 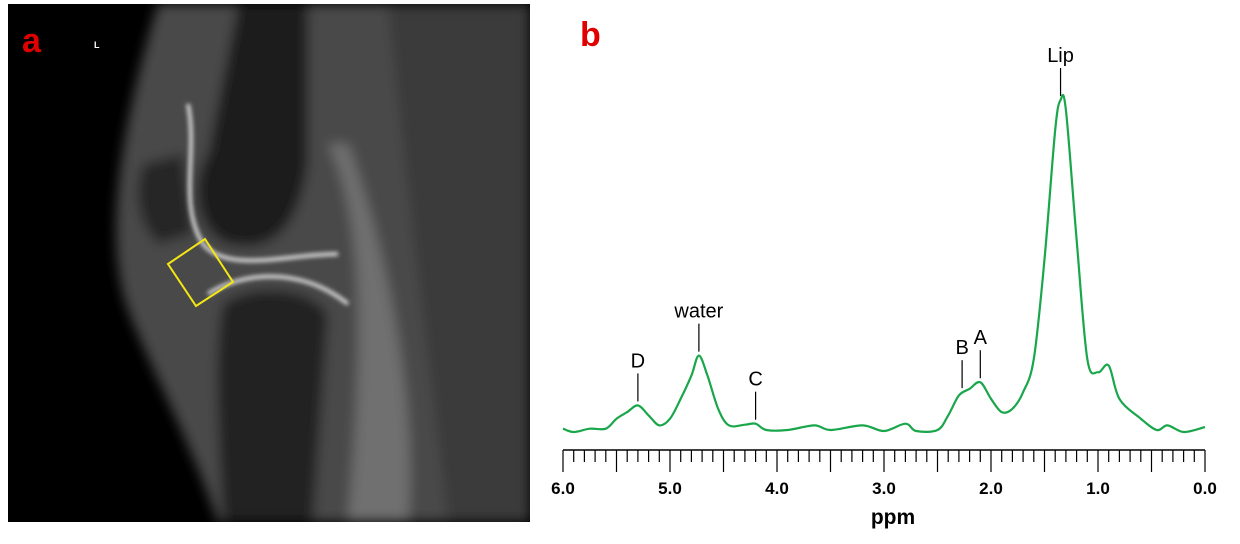 What do you see at coordinates (991, 488) in the screenshot?
I see `x-tick-label: 2.0` at bounding box center [991, 488].